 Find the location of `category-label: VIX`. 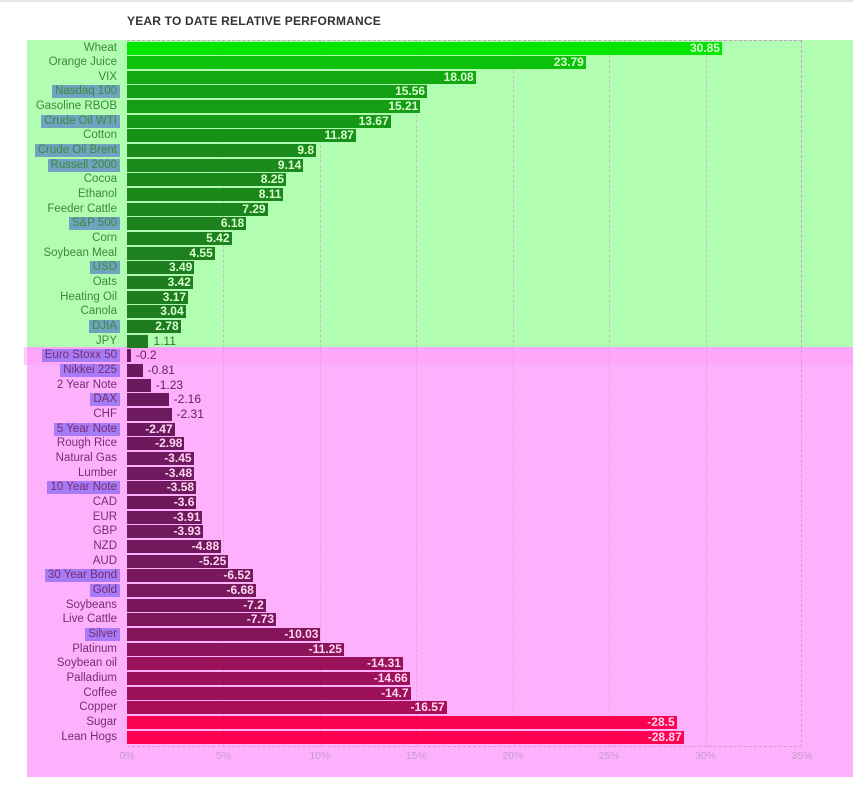

category-label: VIX is located at coordinates (107, 76).